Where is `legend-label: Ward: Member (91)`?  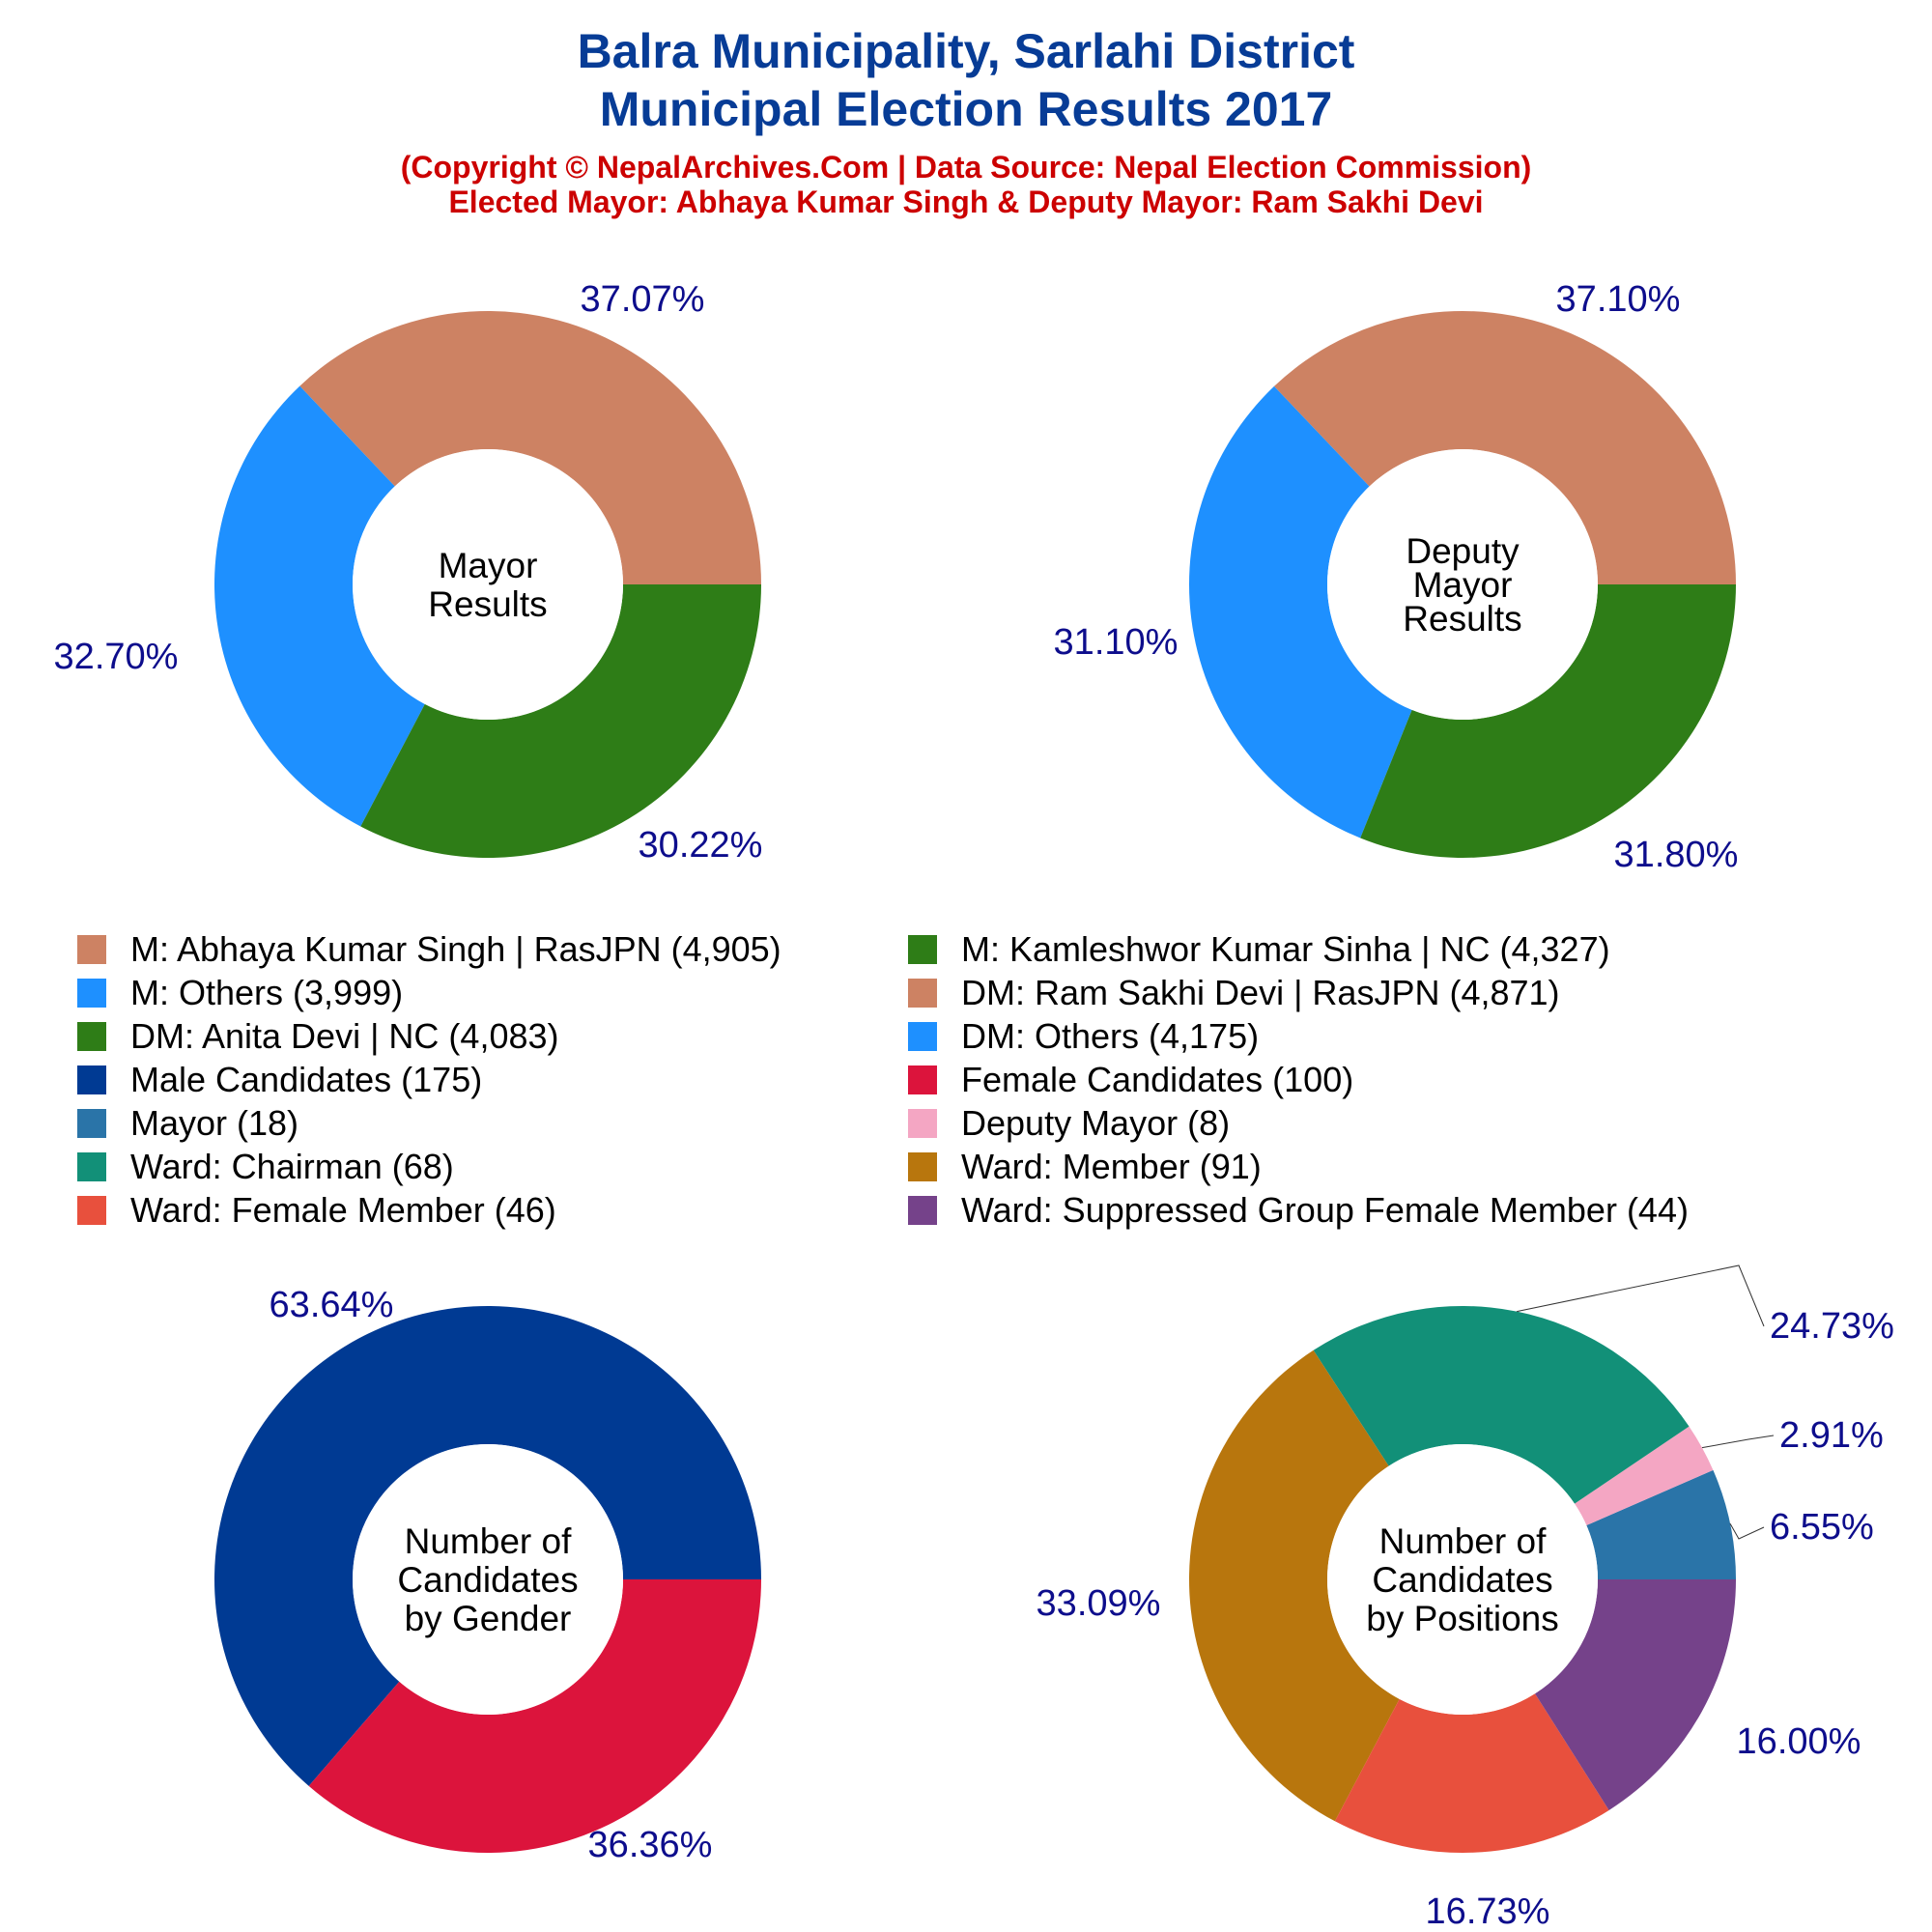 legend-label: Ward: Member (91) is located at coordinates (1111, 1166).